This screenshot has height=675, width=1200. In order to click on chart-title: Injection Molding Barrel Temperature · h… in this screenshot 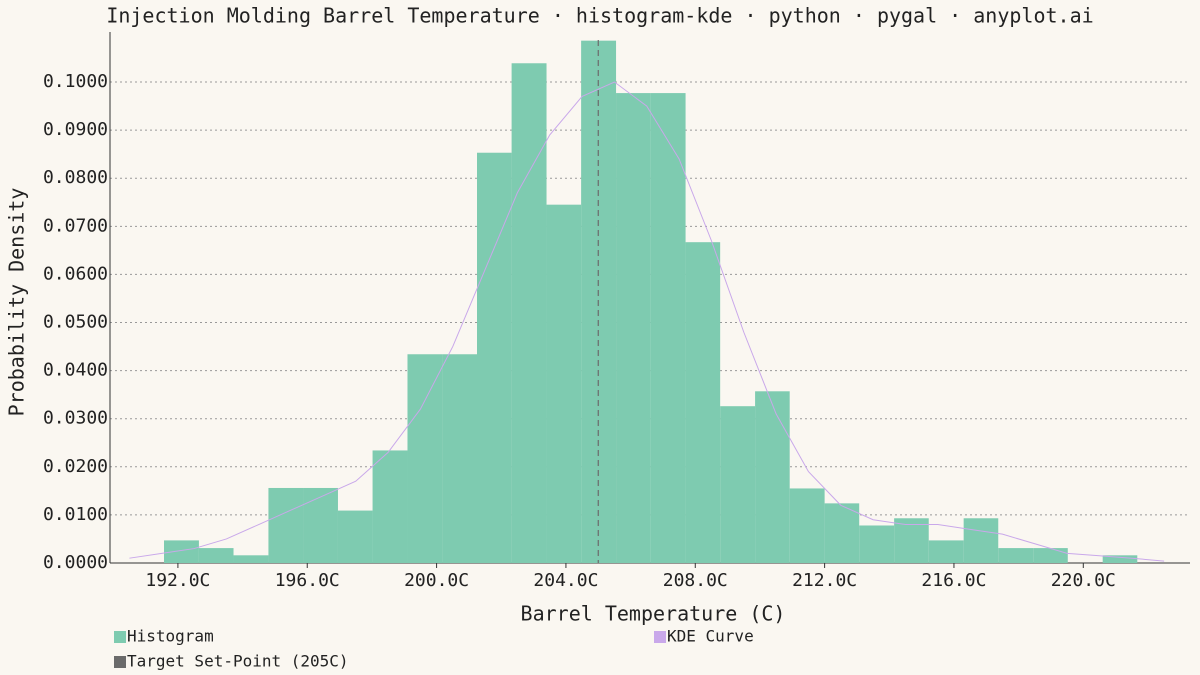, I will do `click(599, 16)`.